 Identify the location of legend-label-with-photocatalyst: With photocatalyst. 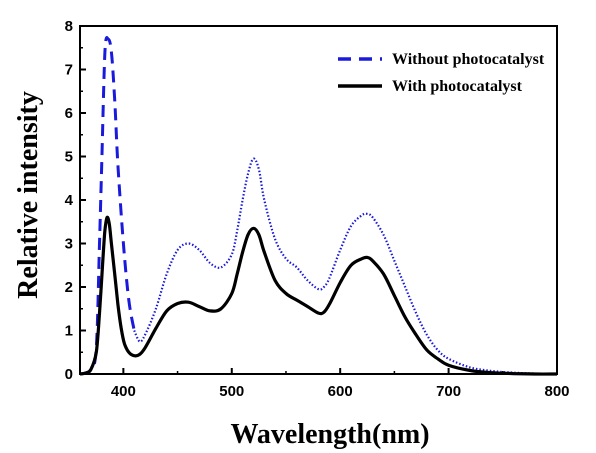
(457, 86).